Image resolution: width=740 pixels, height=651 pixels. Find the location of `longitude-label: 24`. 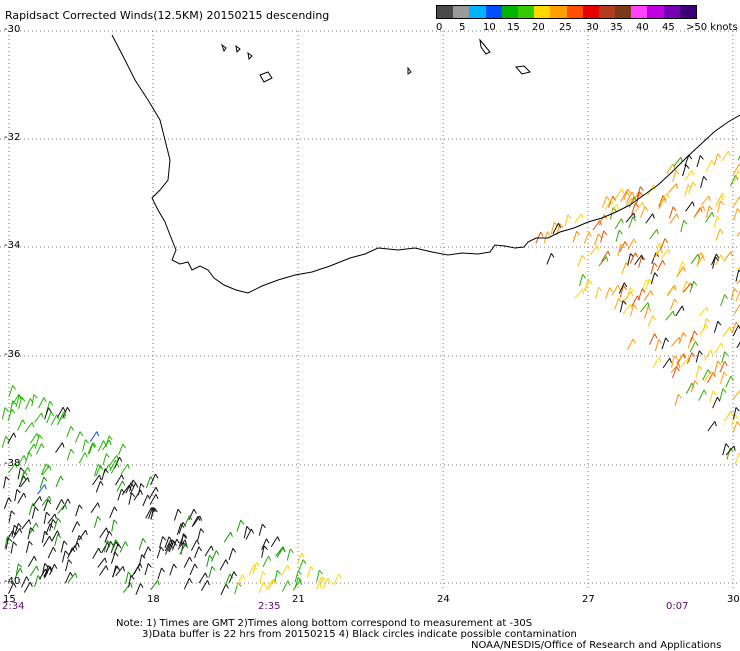

longitude-label: 24 is located at coordinates (443, 599).